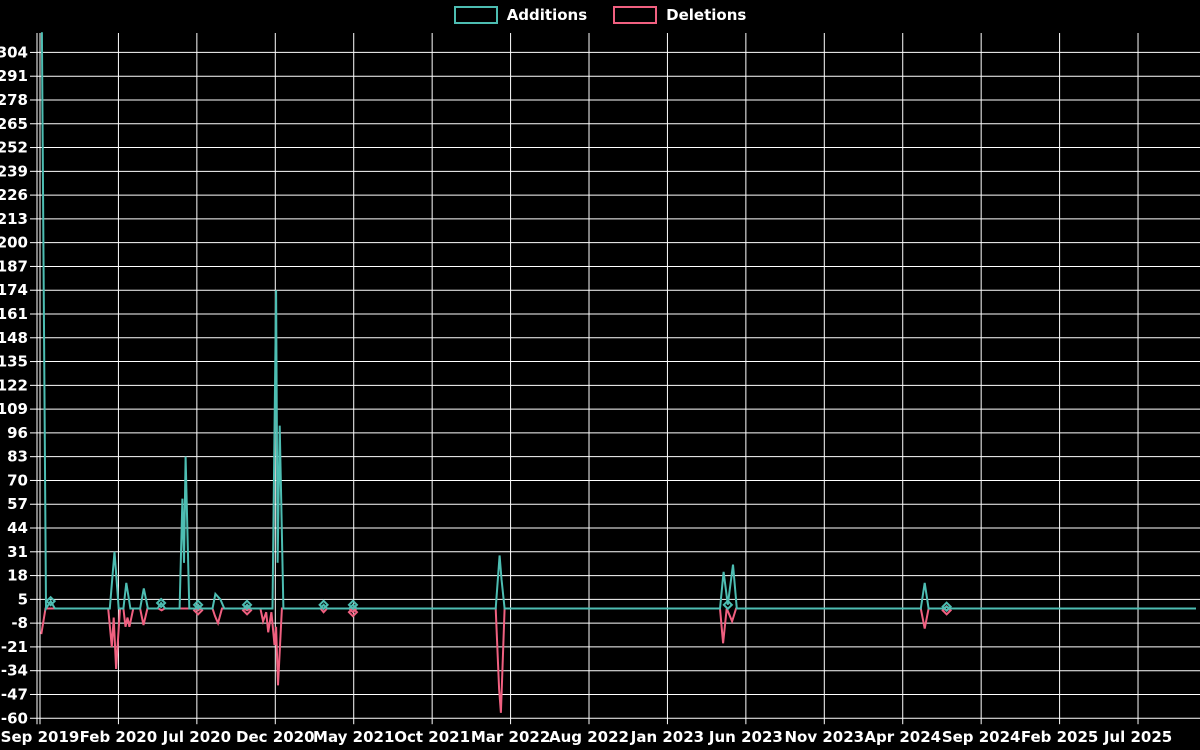 The height and width of the screenshot is (750, 1200). I want to click on x-tick-label: Mar 2022, so click(510, 737).